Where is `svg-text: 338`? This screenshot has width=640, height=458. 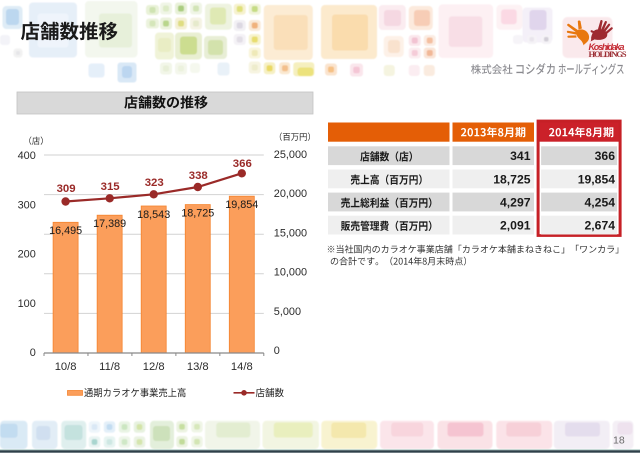 svg-text: 338 is located at coordinates (198, 176).